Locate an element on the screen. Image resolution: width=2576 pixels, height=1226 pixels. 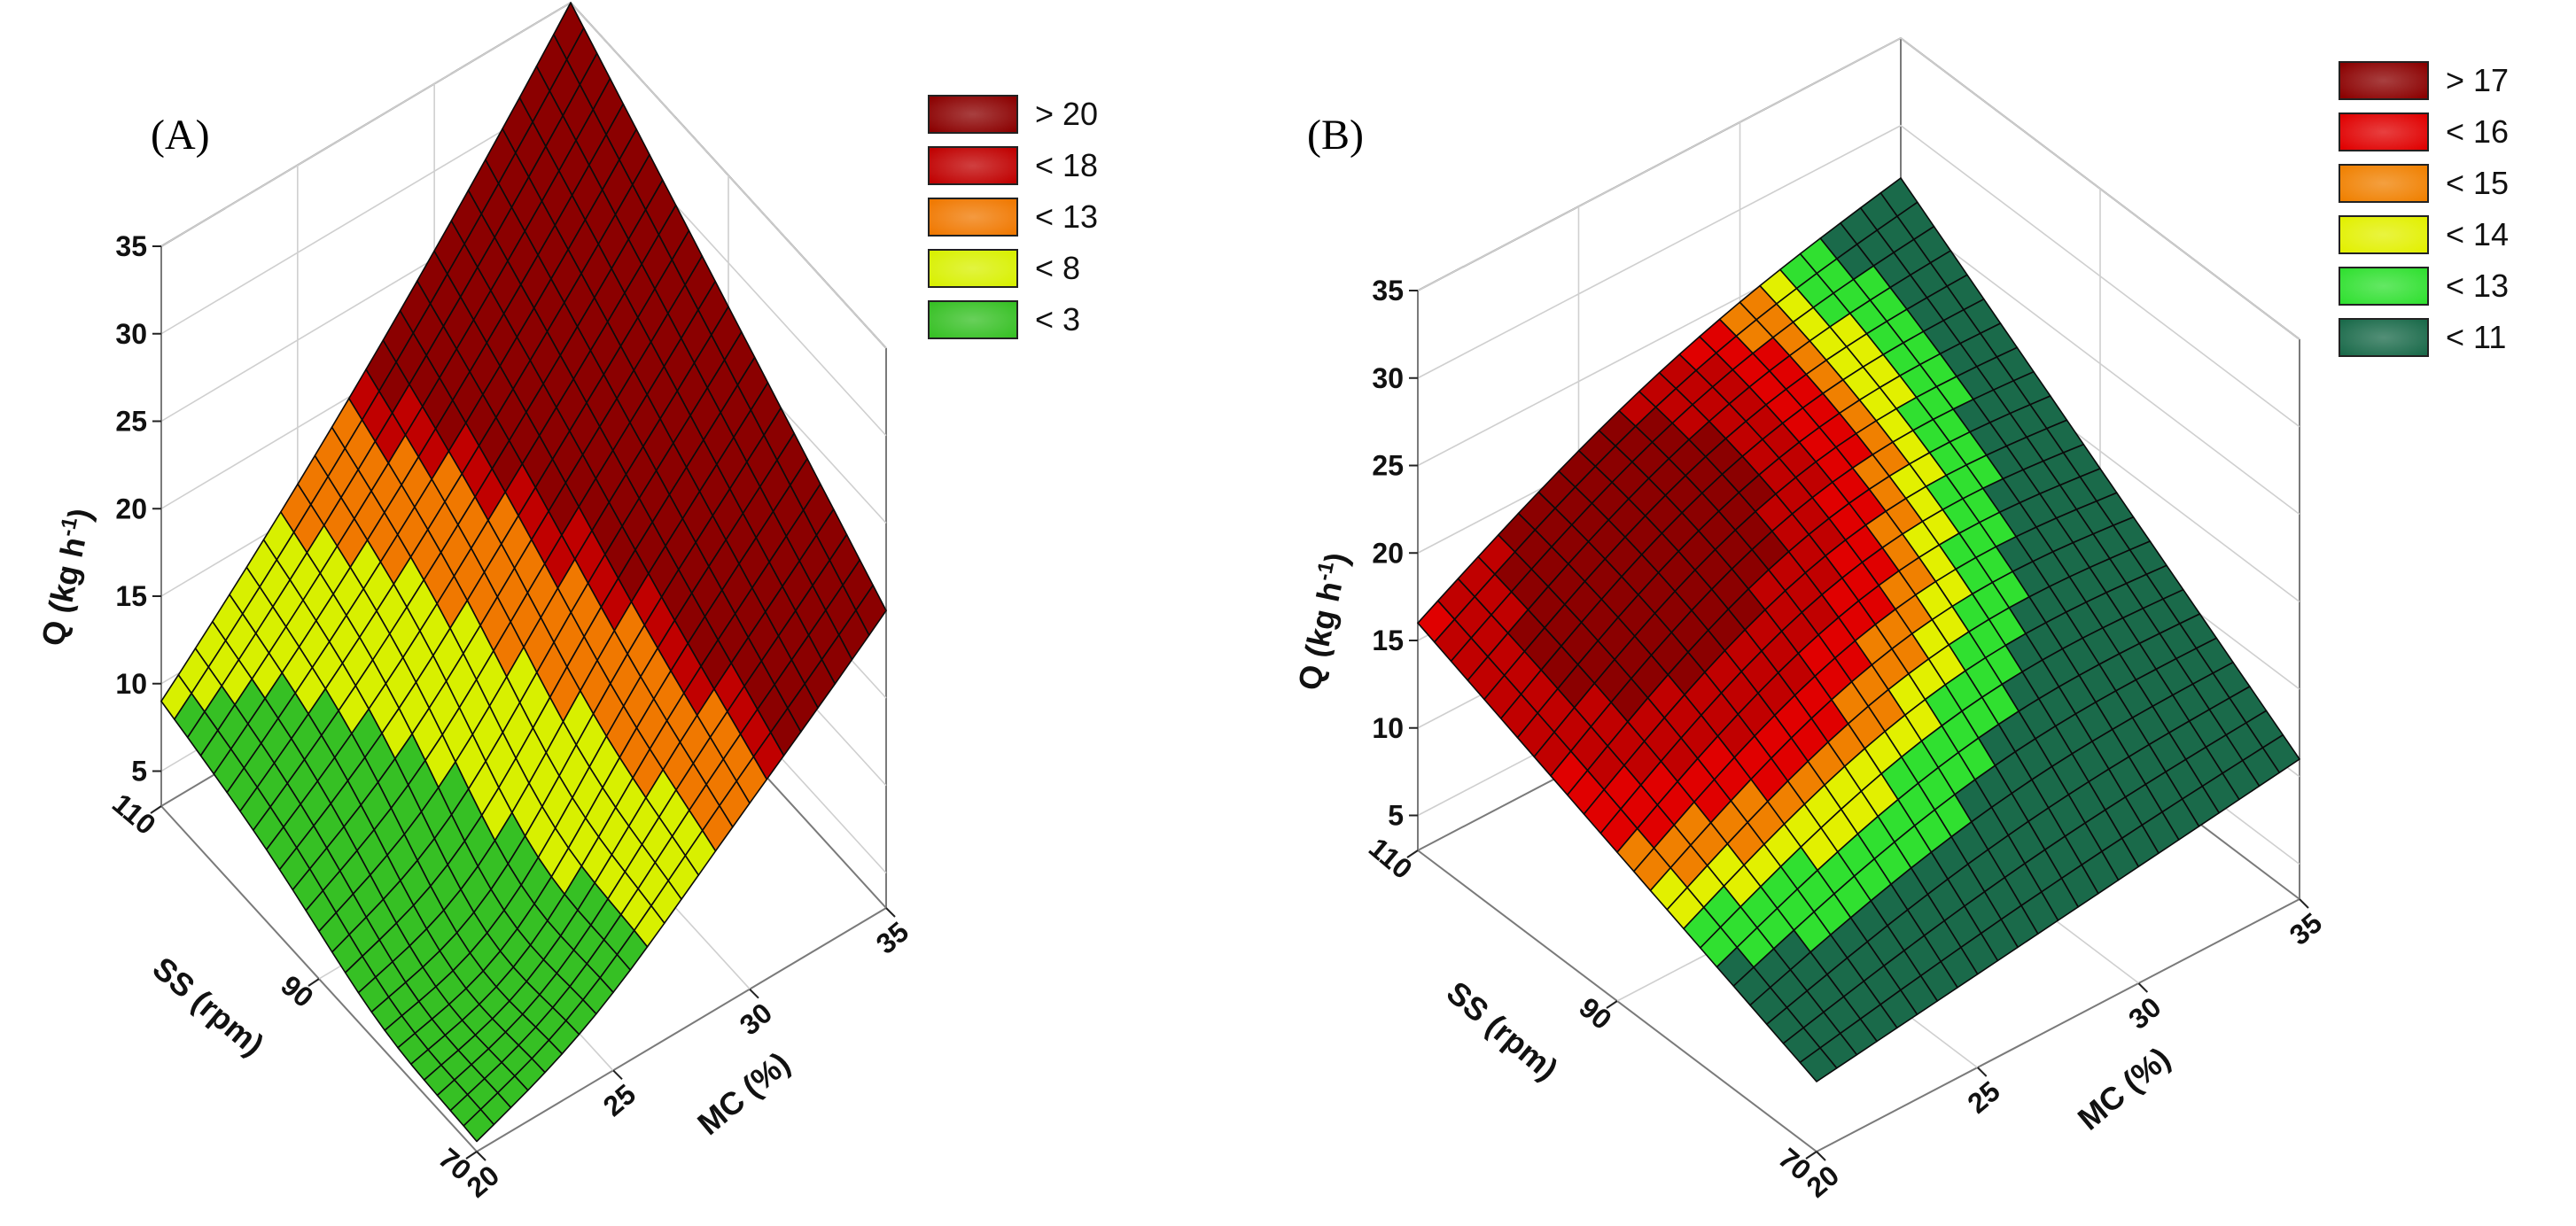
legend: > 20 < 18 < 13 < 8 < 3 is located at coordinates (1013, 217).